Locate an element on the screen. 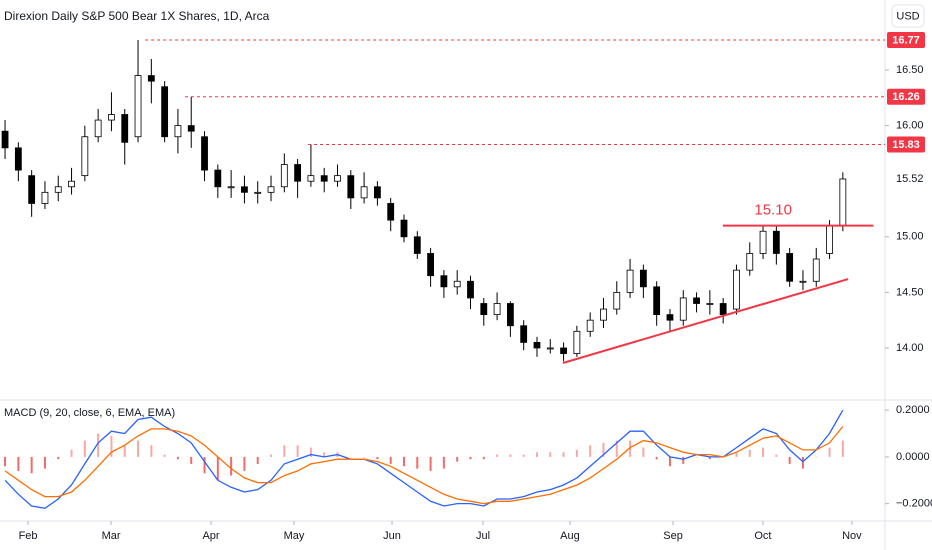 The image size is (932, 550). level-label: 16.77 is located at coordinates (906, 40).